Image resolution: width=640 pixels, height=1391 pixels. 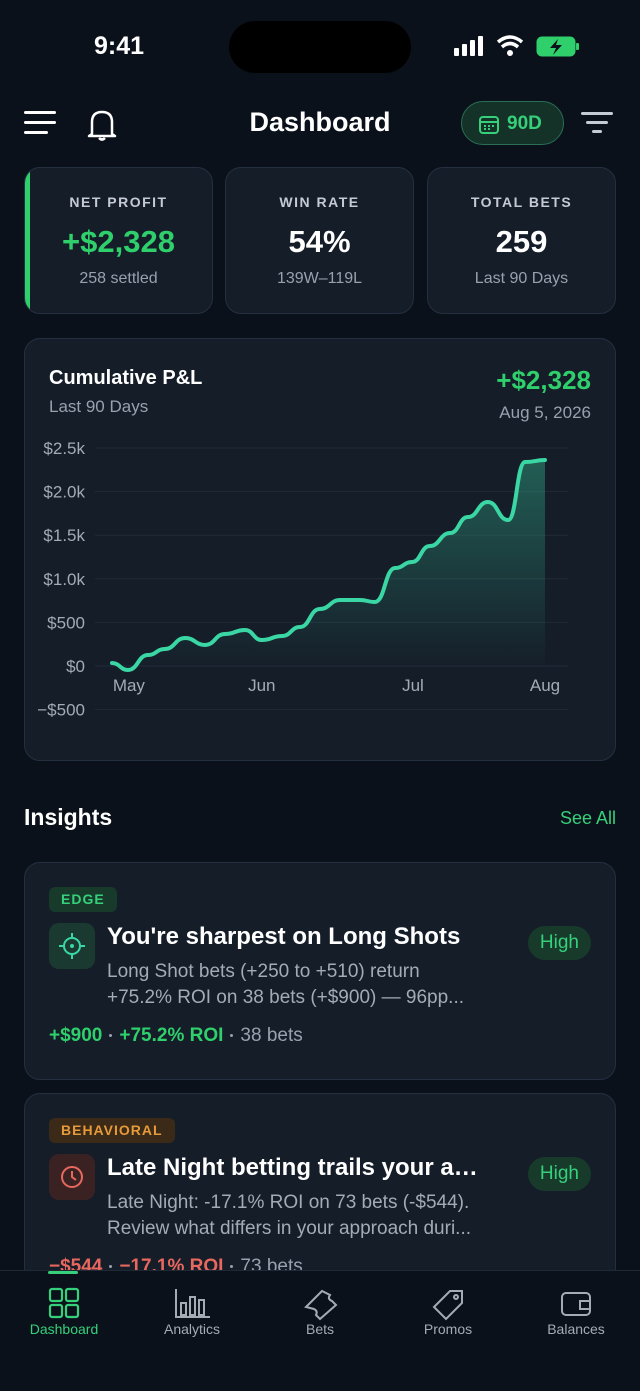 What do you see at coordinates (545, 412) in the screenshot?
I see `pnl-date: Aug 5, 2026` at bounding box center [545, 412].